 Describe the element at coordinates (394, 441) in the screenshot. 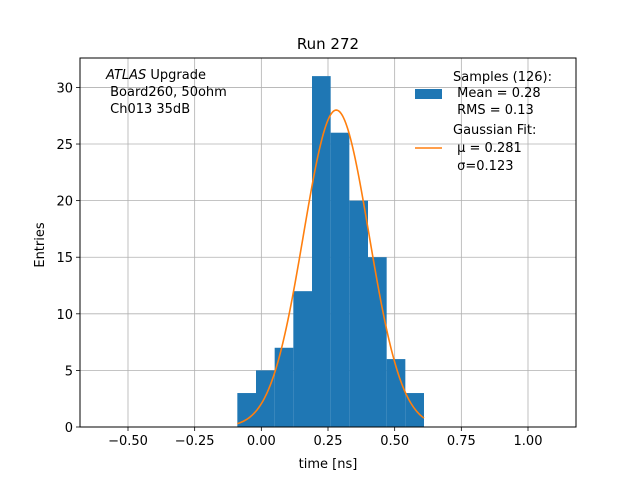

I see `x-tick-label: 0.50` at that location.